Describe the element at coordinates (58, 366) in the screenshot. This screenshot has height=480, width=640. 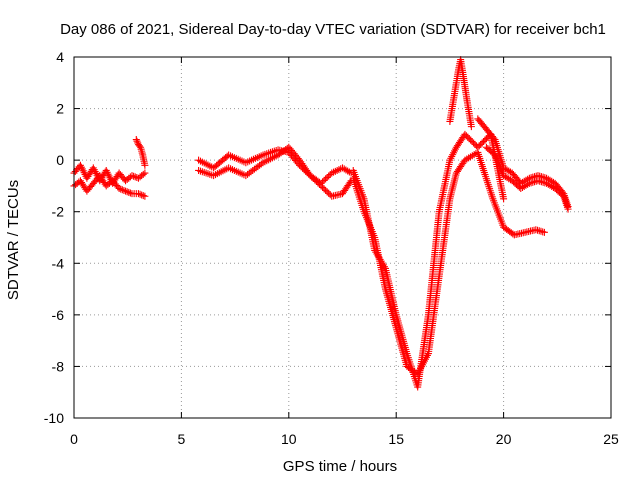
I see `y-tick-label: -8` at that location.